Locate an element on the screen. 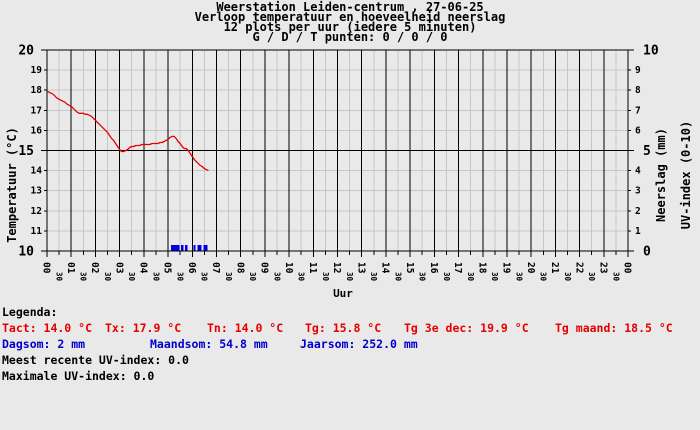  x-hour-label: 01 is located at coordinates (70, 268).